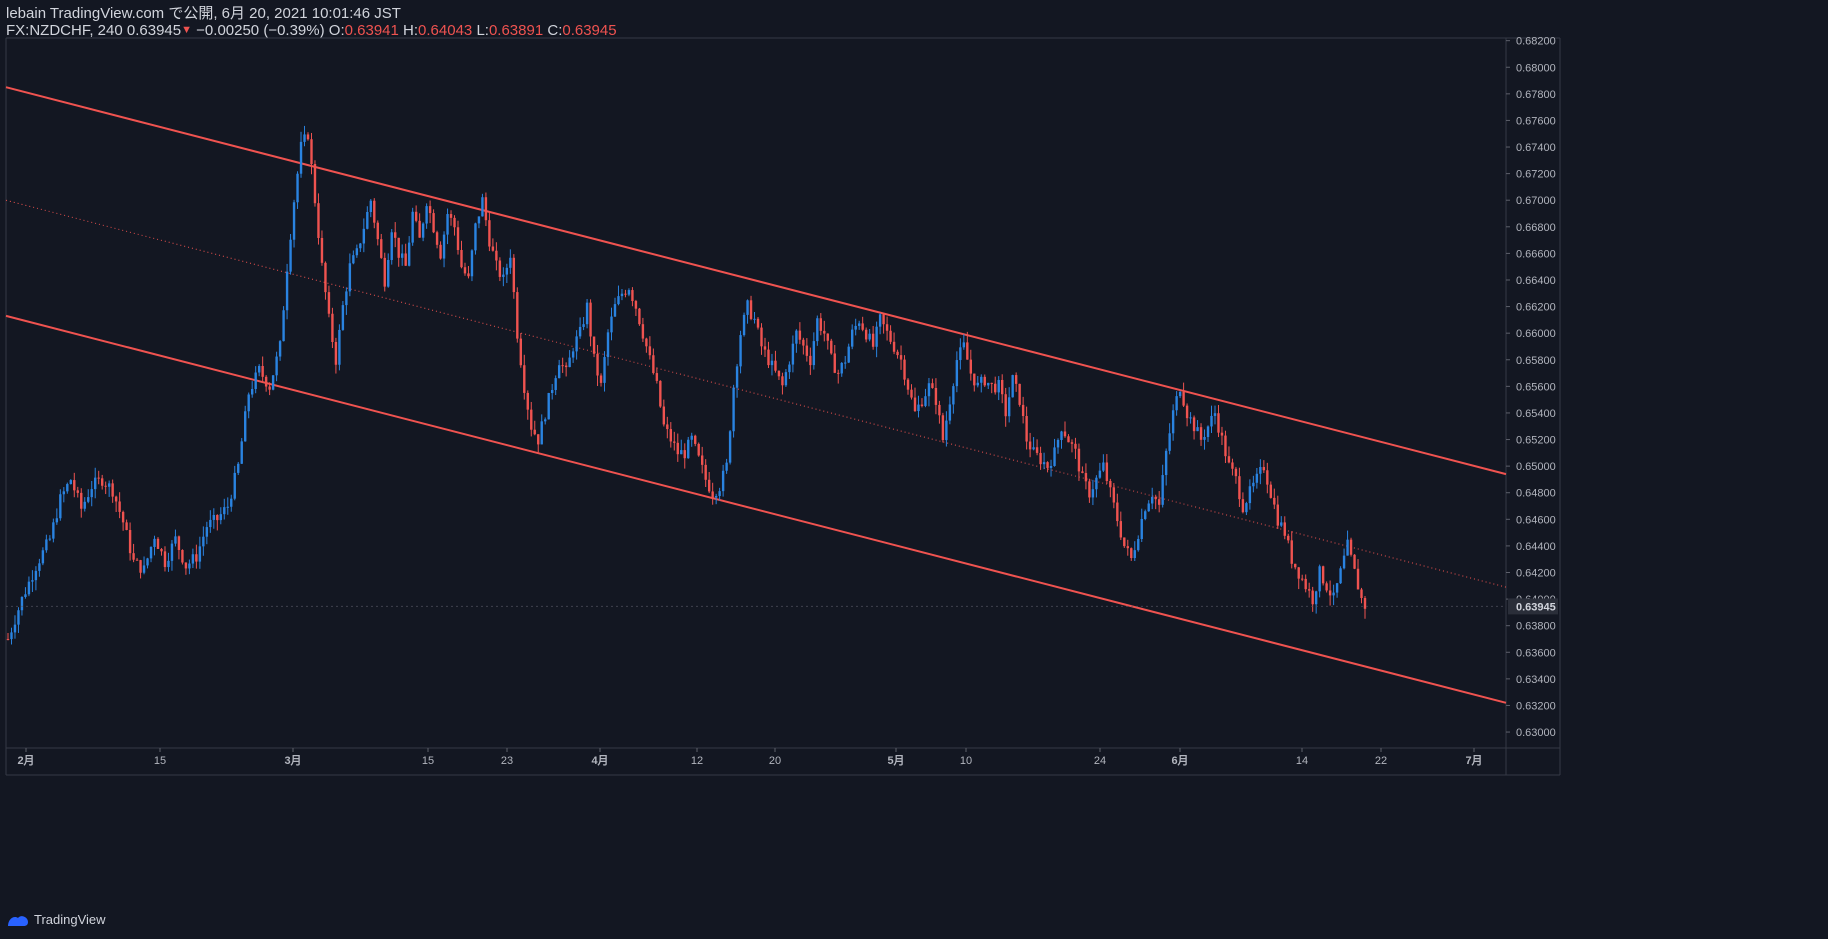 This screenshot has height=939, width=1828. What do you see at coordinates (599, 760) in the screenshot?
I see `x-tick-label: 4月` at bounding box center [599, 760].